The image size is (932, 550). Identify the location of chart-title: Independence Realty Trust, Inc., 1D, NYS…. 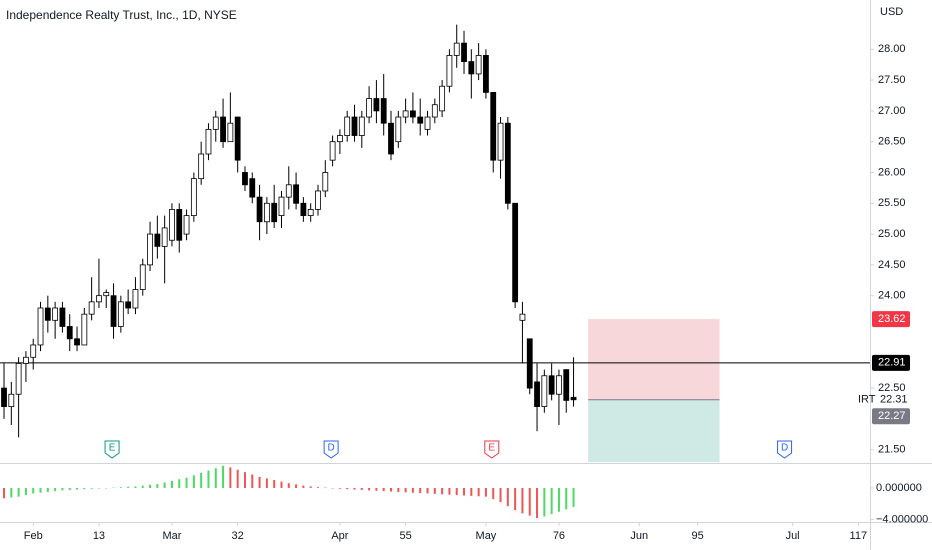
(121, 15).